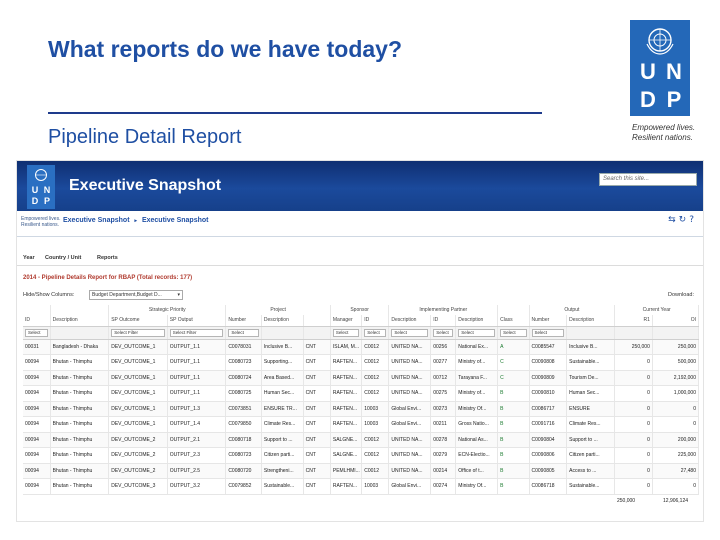 This screenshot has width=720, height=540. Describe the element at coordinates (346, 321) in the screenshot. I see `col-header-manager: Manager` at that location.